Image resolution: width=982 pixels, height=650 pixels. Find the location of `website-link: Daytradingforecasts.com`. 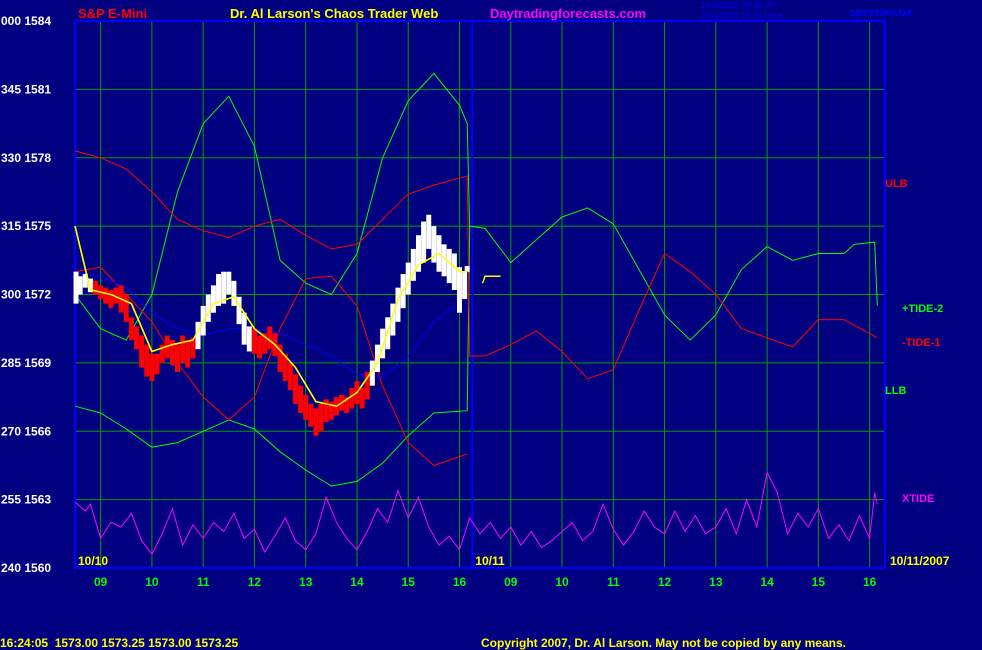

website-link: Daytradingforecasts.com is located at coordinates (568, 13).